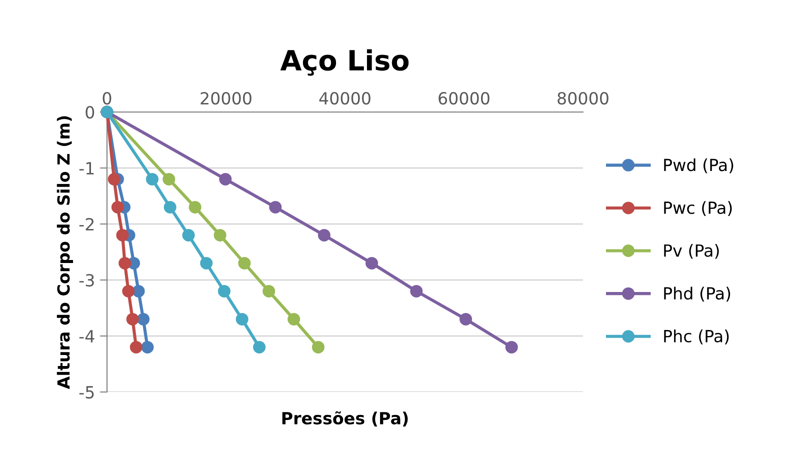 Image resolution: width=785 pixels, height=452 pixels. Describe the element at coordinates (697, 294) in the screenshot. I see `legend-label: Phd (Pa)` at that location.